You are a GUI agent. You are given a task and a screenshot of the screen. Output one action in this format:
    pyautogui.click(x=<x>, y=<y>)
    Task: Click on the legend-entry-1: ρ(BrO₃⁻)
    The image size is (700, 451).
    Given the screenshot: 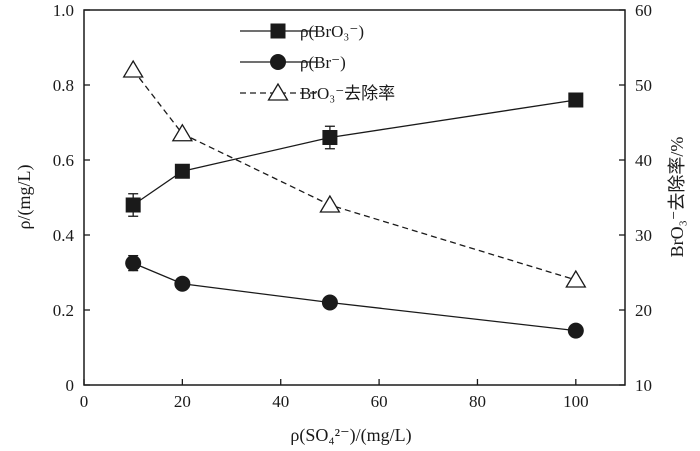 What is the action you would take?
    pyautogui.click(x=302, y=31)
    